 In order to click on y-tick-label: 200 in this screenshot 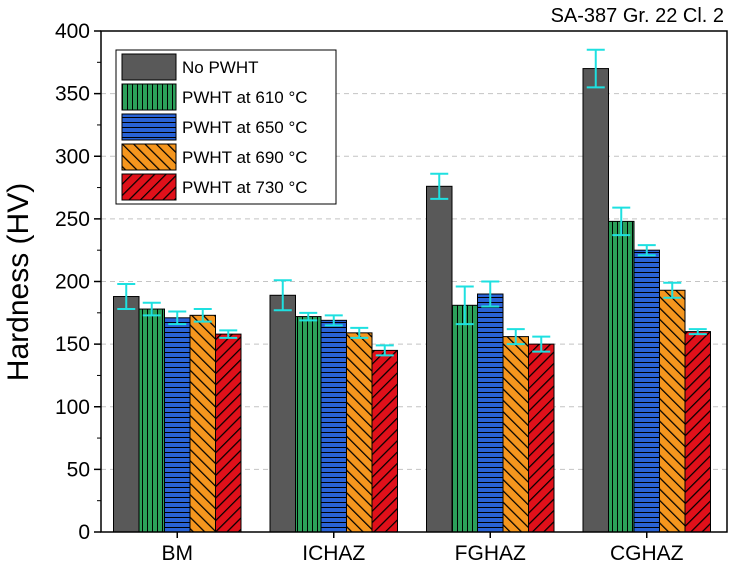, I will do `click(72, 282)`.